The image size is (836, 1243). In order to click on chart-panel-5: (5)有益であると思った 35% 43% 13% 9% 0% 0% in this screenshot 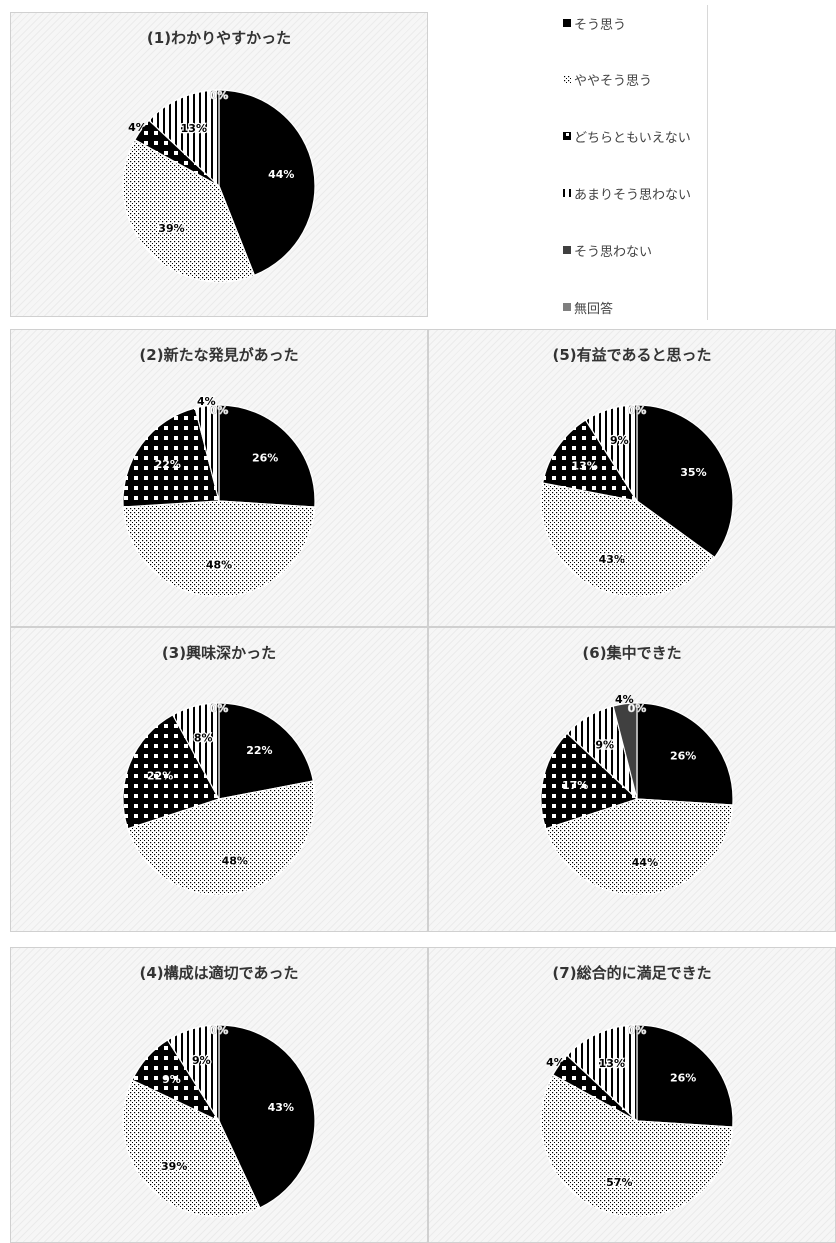, I will do `click(632, 478)`.